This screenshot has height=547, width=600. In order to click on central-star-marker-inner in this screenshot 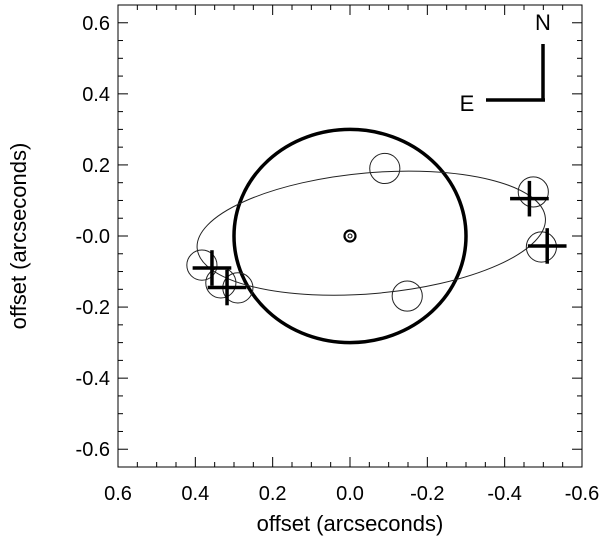, I will do `click(350, 236)`.